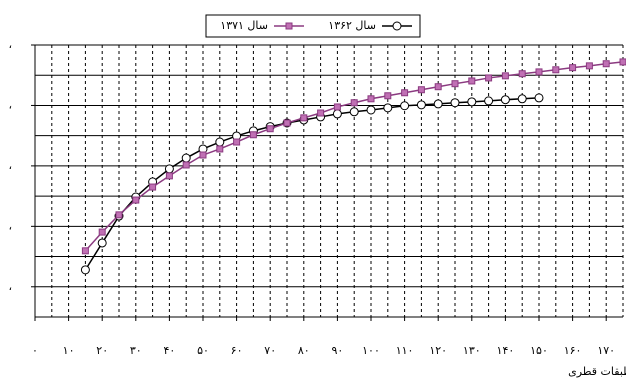 This screenshot has height=381, width=626. I want to click on x-tick-label: ۹۰, so click(337, 350).